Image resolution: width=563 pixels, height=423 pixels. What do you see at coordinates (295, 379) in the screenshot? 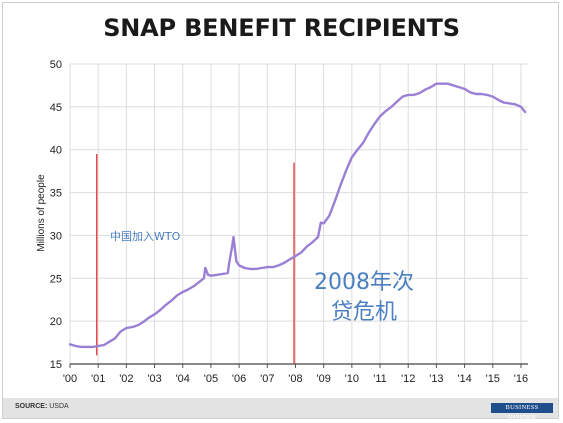
I see `x-tick-label: '08` at bounding box center [295, 379].